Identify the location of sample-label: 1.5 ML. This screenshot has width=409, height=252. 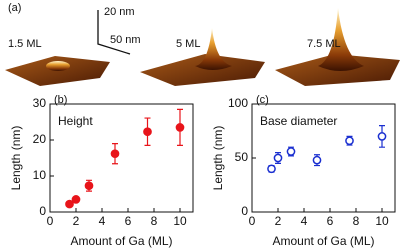
(25, 44).